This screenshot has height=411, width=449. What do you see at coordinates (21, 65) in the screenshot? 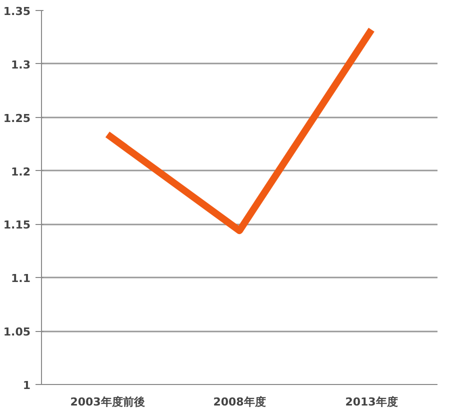
I see `y-tick-label: 1.3` at bounding box center [21, 65].